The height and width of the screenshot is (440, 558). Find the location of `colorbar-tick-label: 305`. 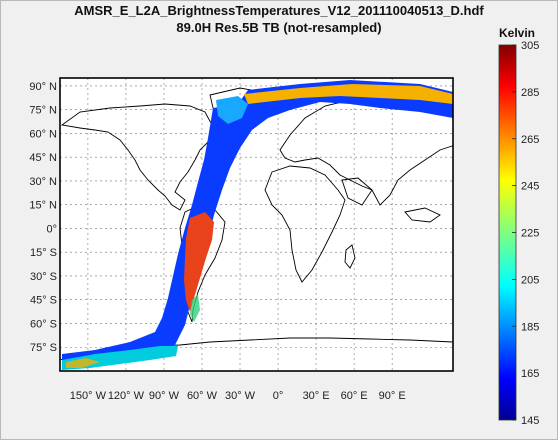

colorbar-tick-label: 305 is located at coordinates (530, 46).